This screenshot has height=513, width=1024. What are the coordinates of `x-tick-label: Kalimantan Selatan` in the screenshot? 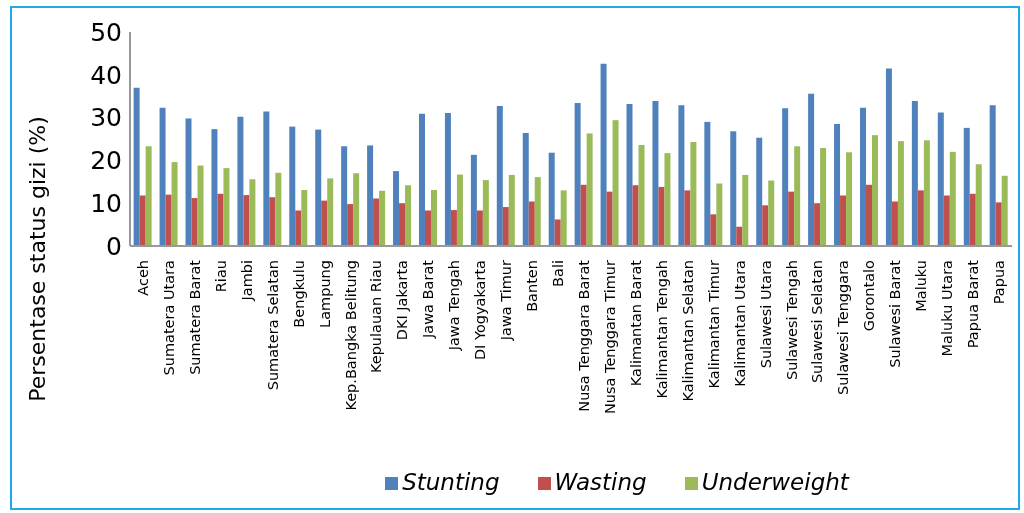 It's located at (687, 331).